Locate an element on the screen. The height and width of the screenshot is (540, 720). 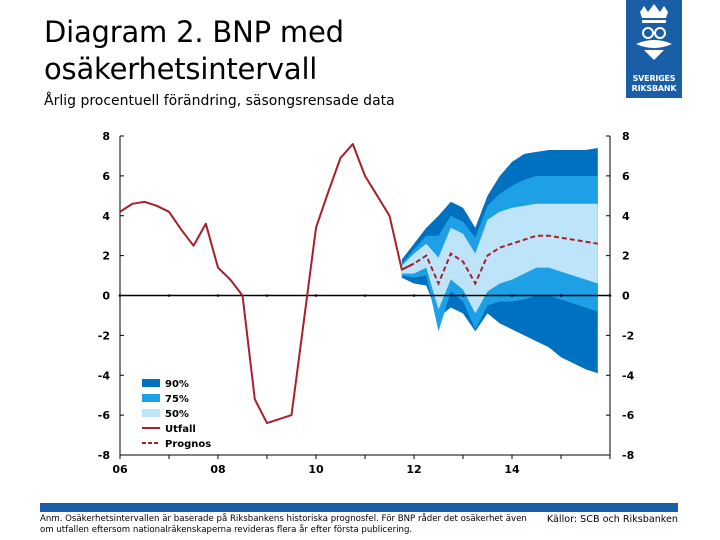
page-title: Diagram 2. BNP med osäkerhetsintervall is located at coordinates (194, 50).